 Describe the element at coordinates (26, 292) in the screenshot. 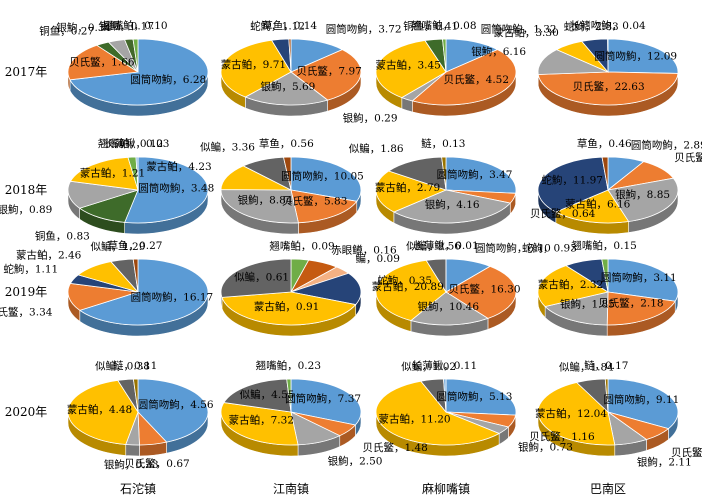

I see `year-label: 2019年` at that location.